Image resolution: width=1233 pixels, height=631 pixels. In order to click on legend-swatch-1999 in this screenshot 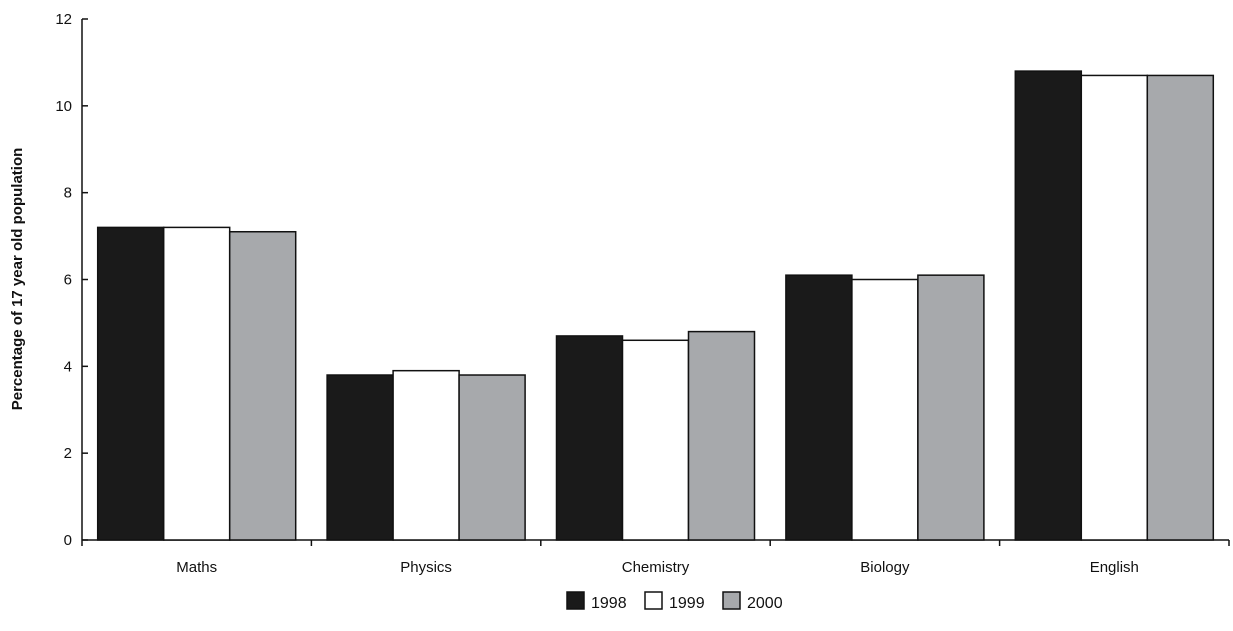, I will do `click(653, 600)`.